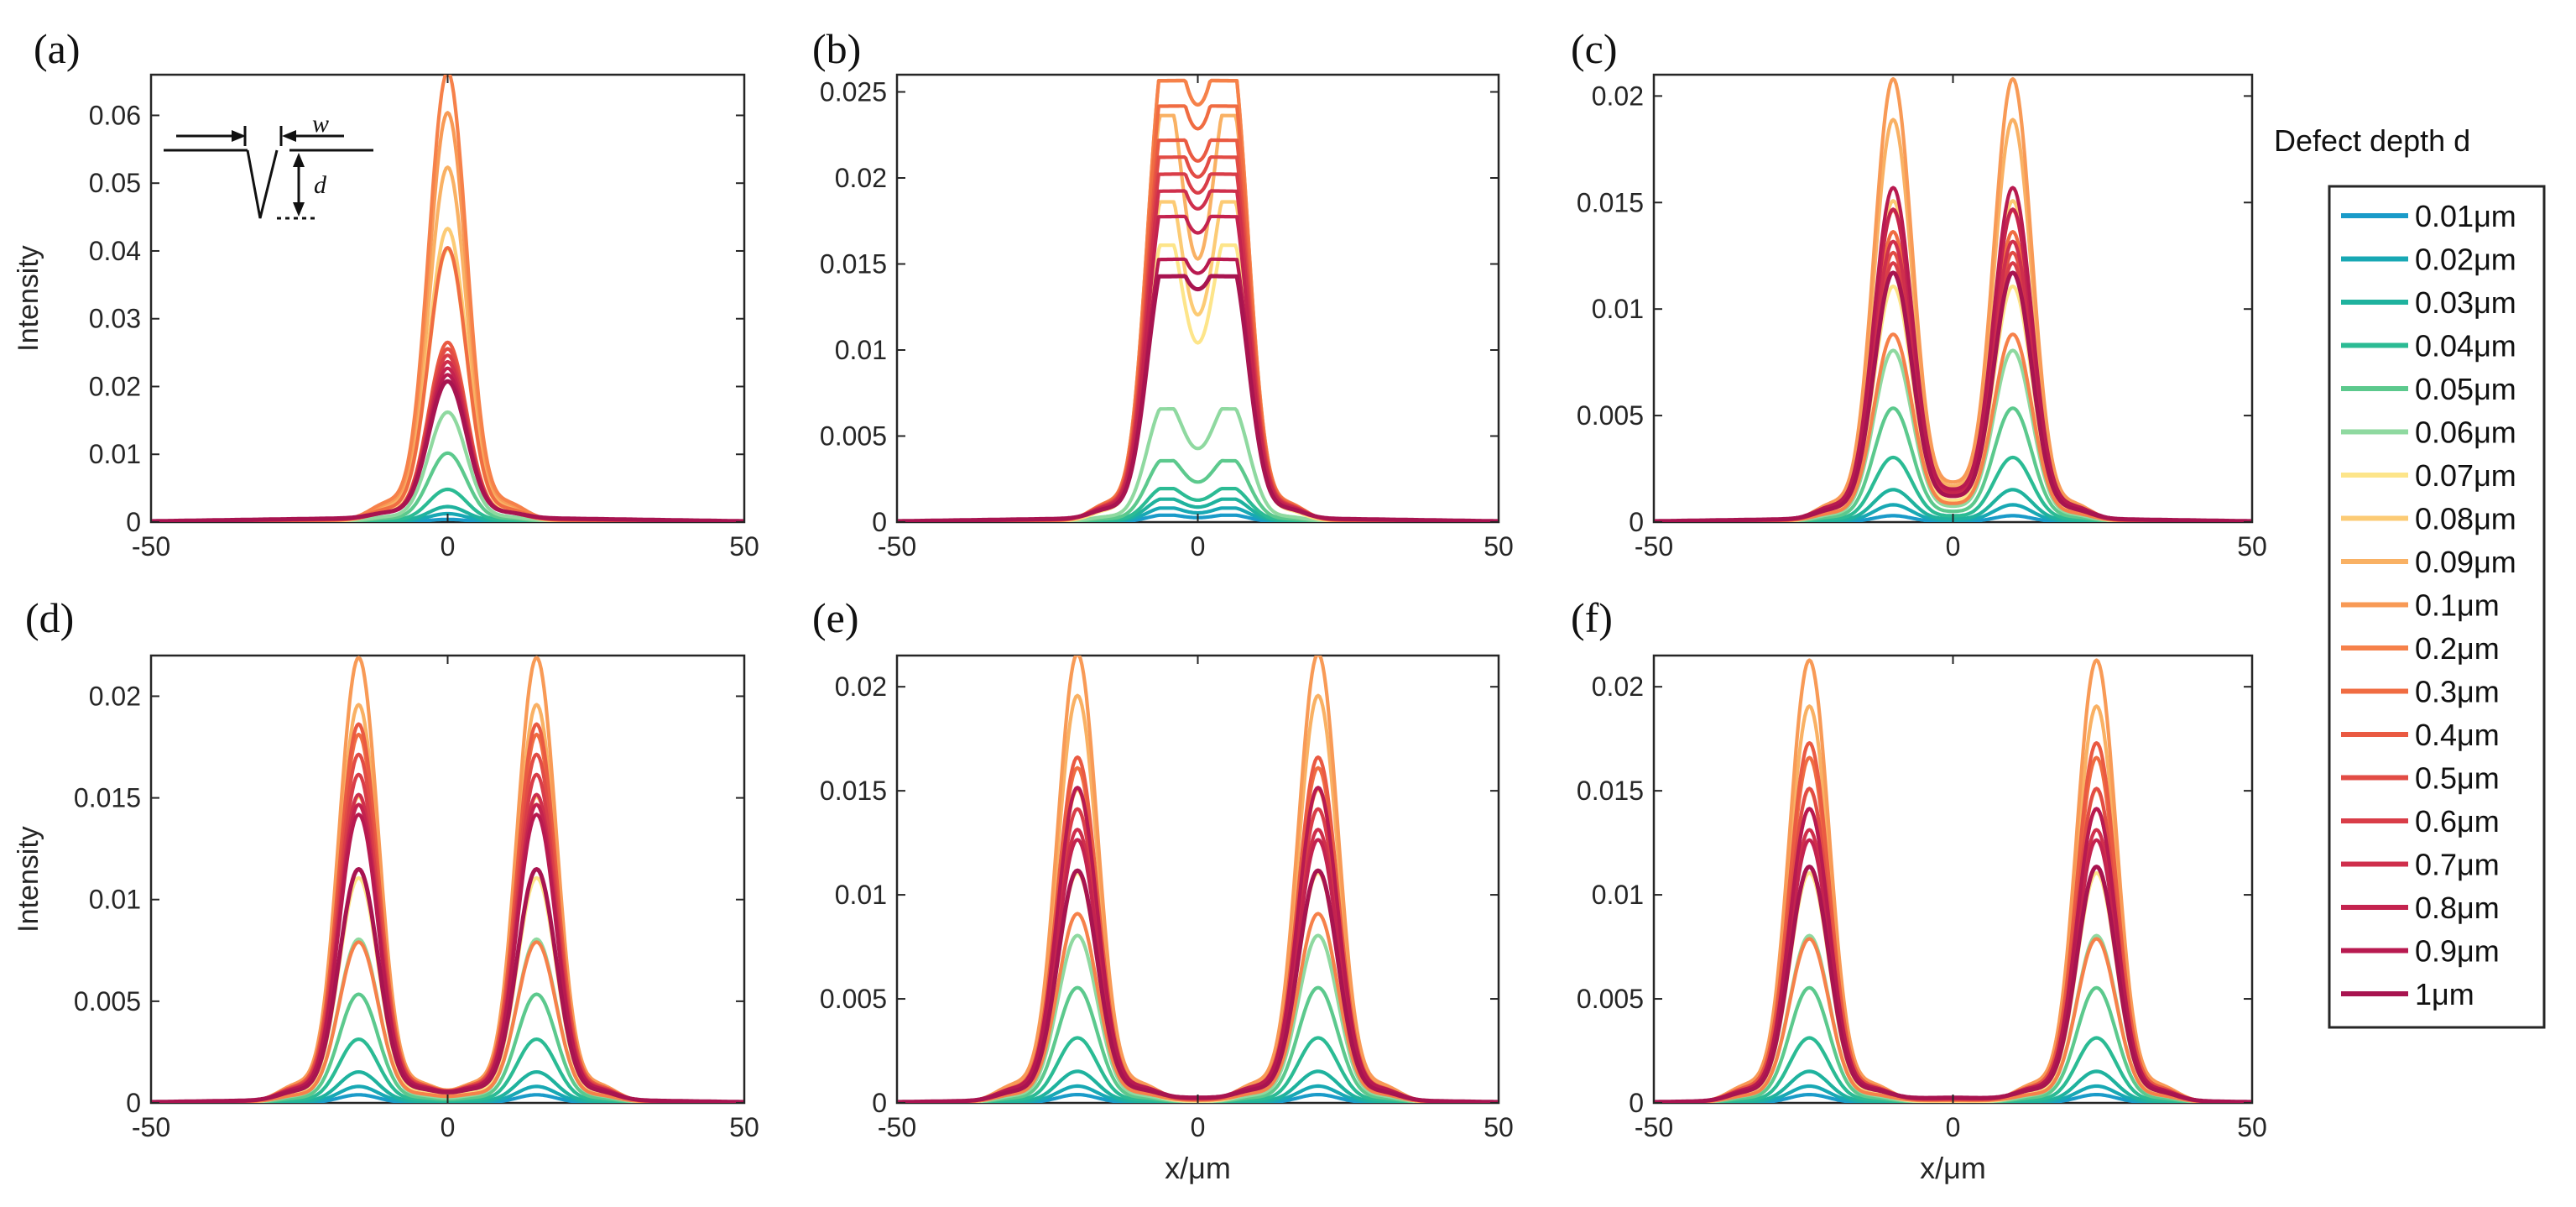  What do you see at coordinates (2372, 140) in the screenshot?
I see `legend-title: Defect depth d` at bounding box center [2372, 140].